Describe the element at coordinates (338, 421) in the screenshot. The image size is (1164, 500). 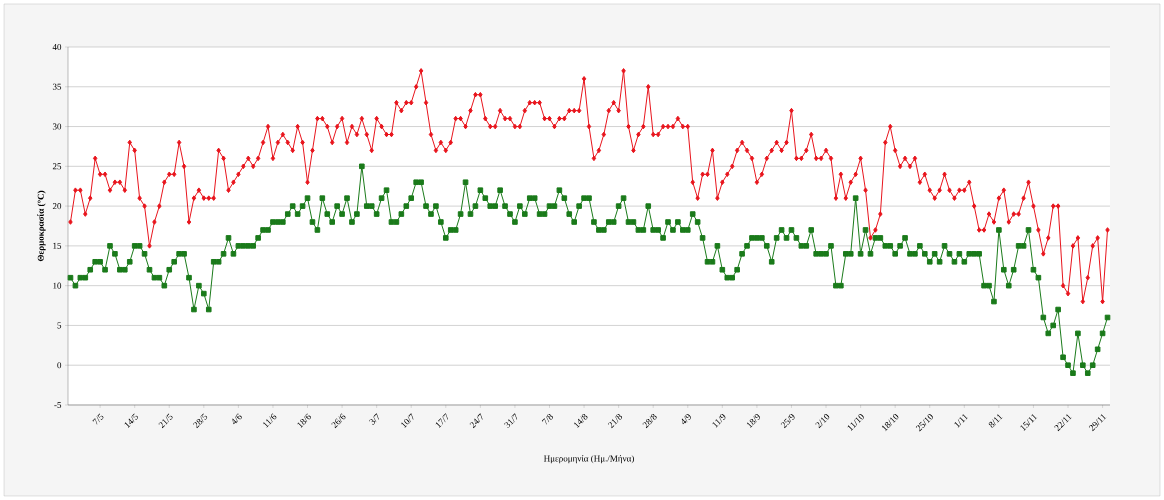
I see `x-tick-label: 26/6` at that location.